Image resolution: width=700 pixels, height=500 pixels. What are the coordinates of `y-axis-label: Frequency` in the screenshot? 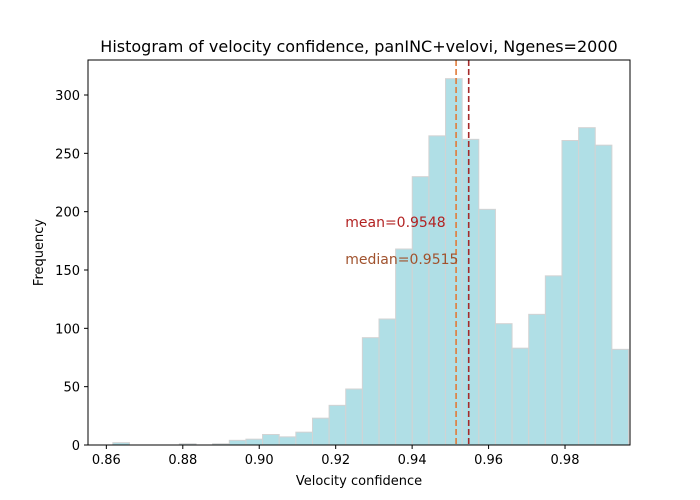 It's located at (39, 252).